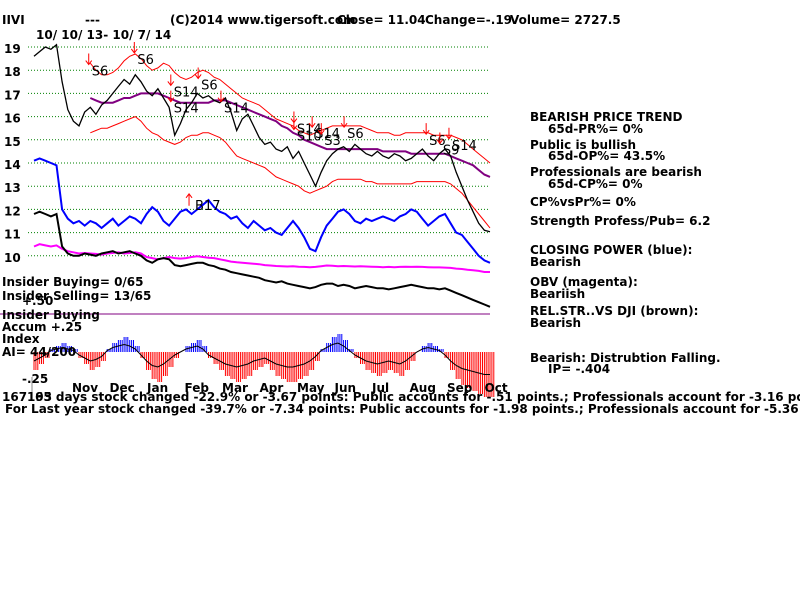 The height and width of the screenshot is (600, 800). I want to click on x-tick-label: Apr, so click(272, 388).